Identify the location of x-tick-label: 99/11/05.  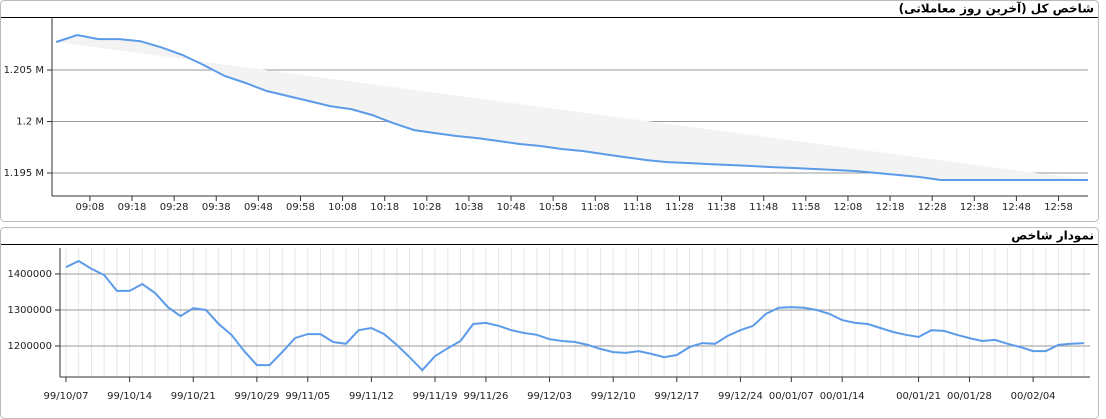
(307, 396).